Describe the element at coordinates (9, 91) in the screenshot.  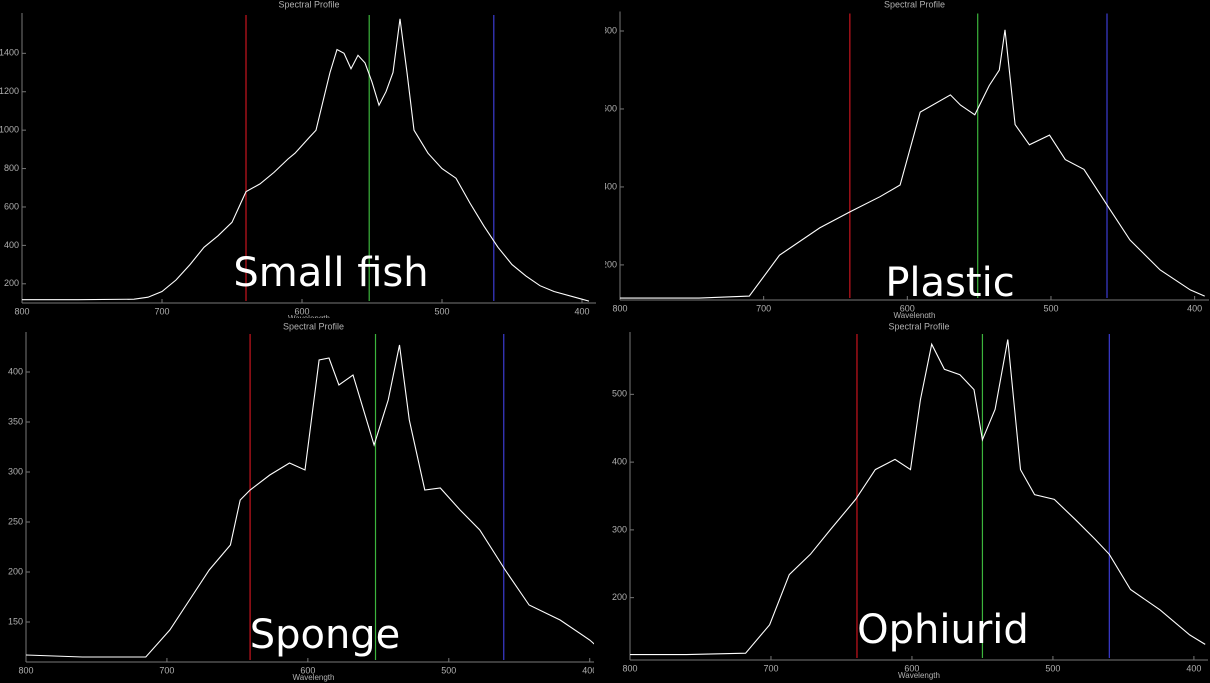
I see `y-tick-label: 1200` at that location.